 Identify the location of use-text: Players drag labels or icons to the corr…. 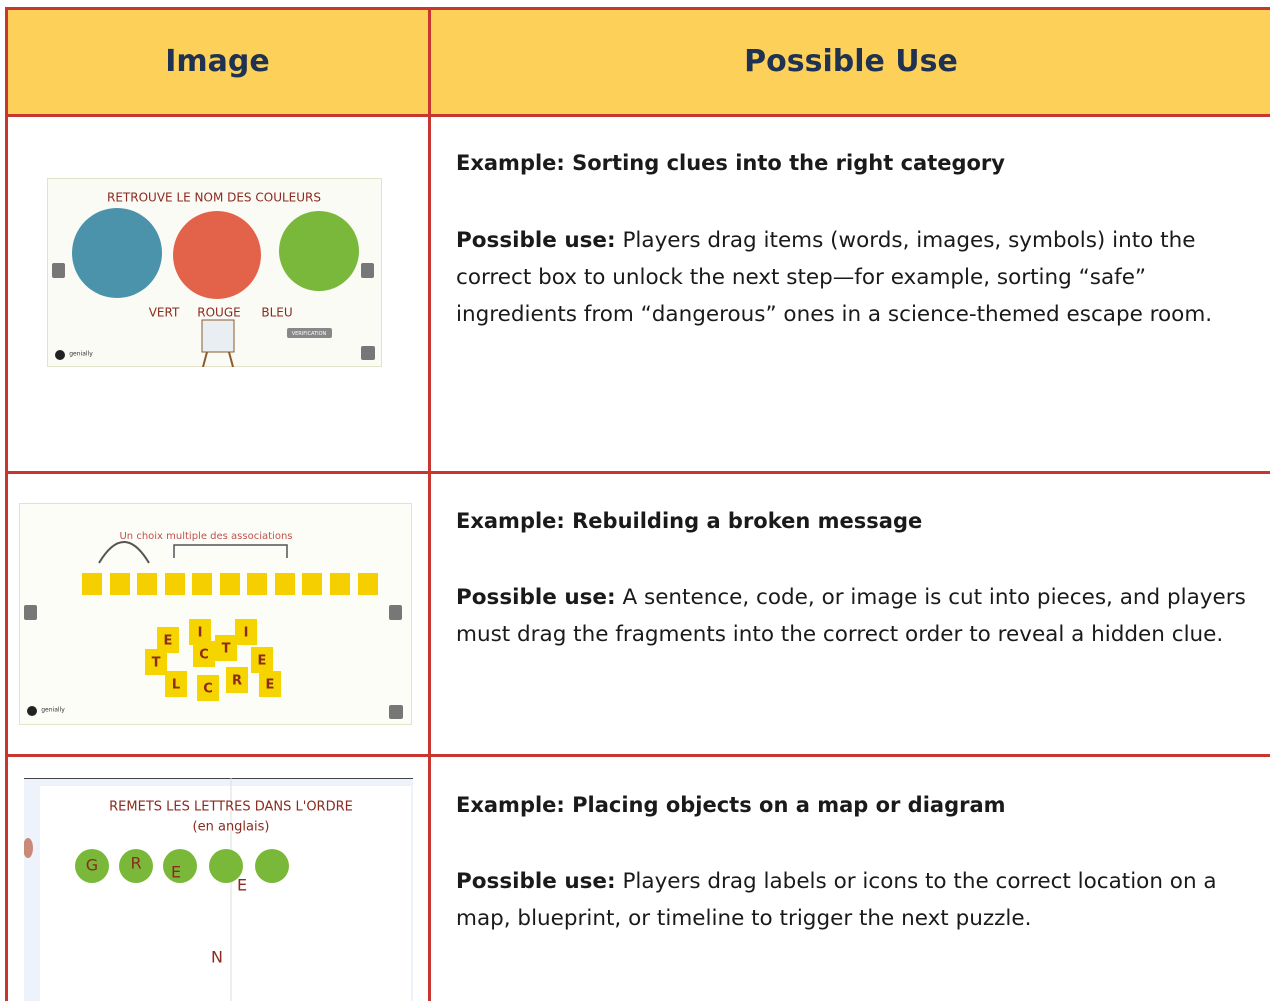
(836, 900).